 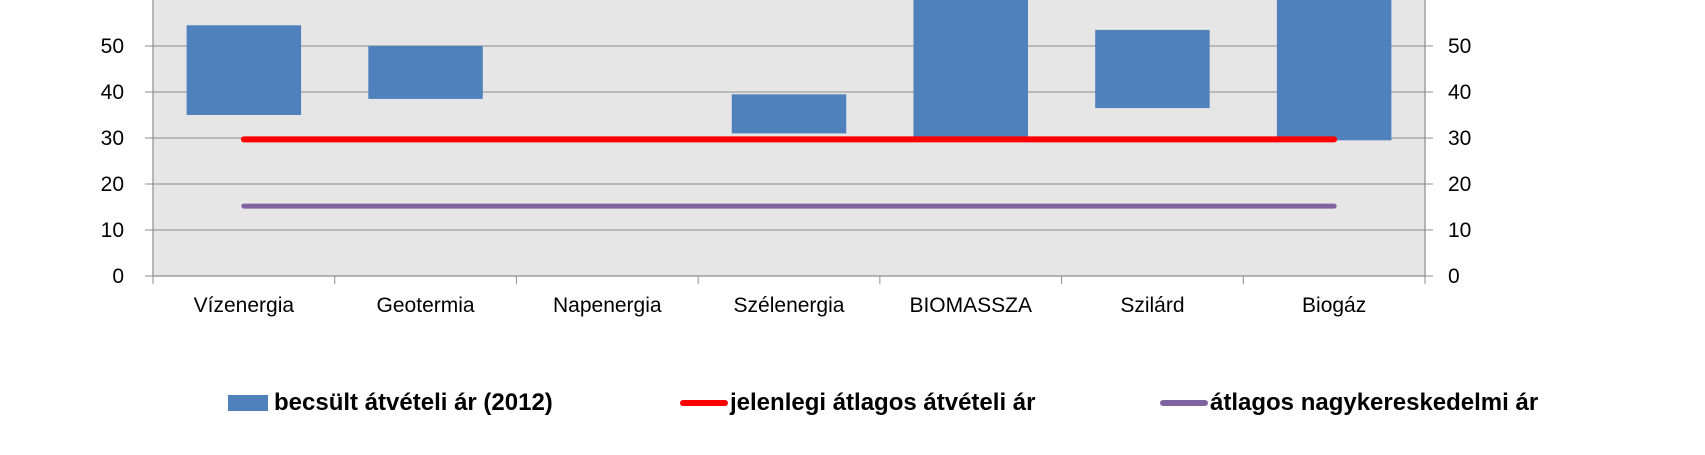 I want to click on y-tick-label: 30, so click(x=112, y=138).